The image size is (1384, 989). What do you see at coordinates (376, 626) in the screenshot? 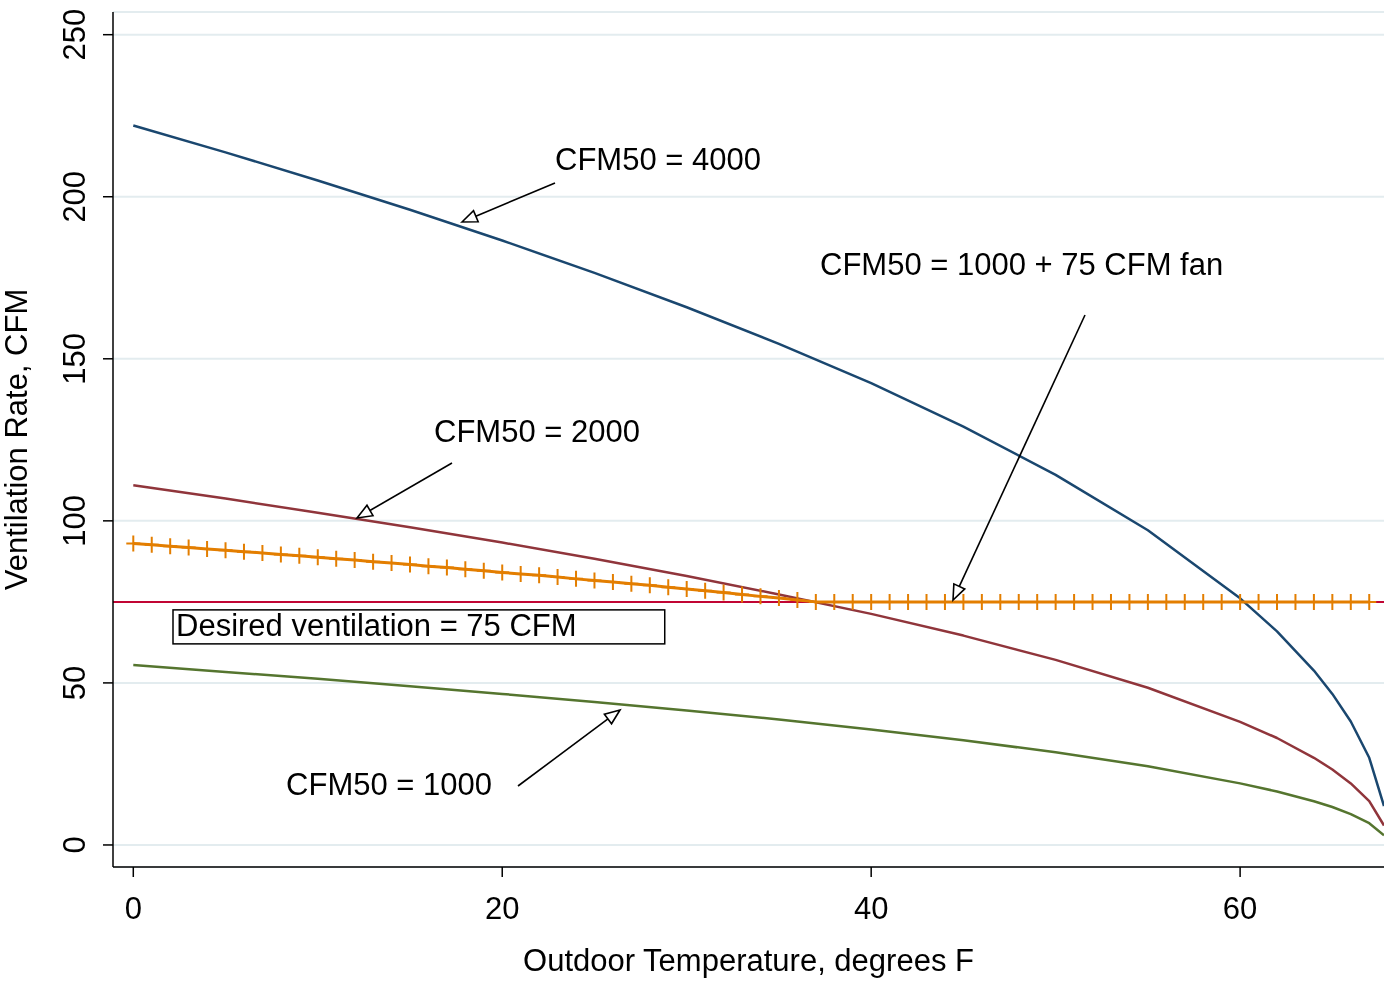
I see `ref-line-label: Desired ventilation = 75 CFM` at bounding box center [376, 626].